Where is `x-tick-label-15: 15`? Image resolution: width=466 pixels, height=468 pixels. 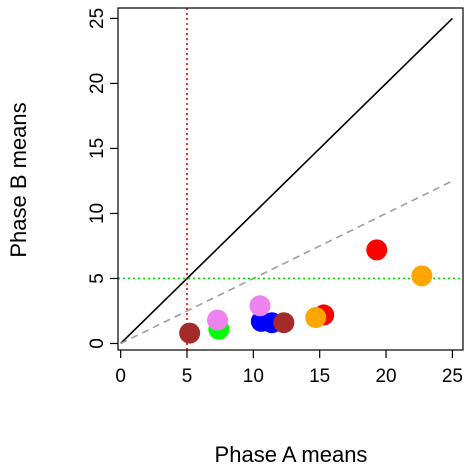
x-tick-label-15: 15 is located at coordinates (319, 376).